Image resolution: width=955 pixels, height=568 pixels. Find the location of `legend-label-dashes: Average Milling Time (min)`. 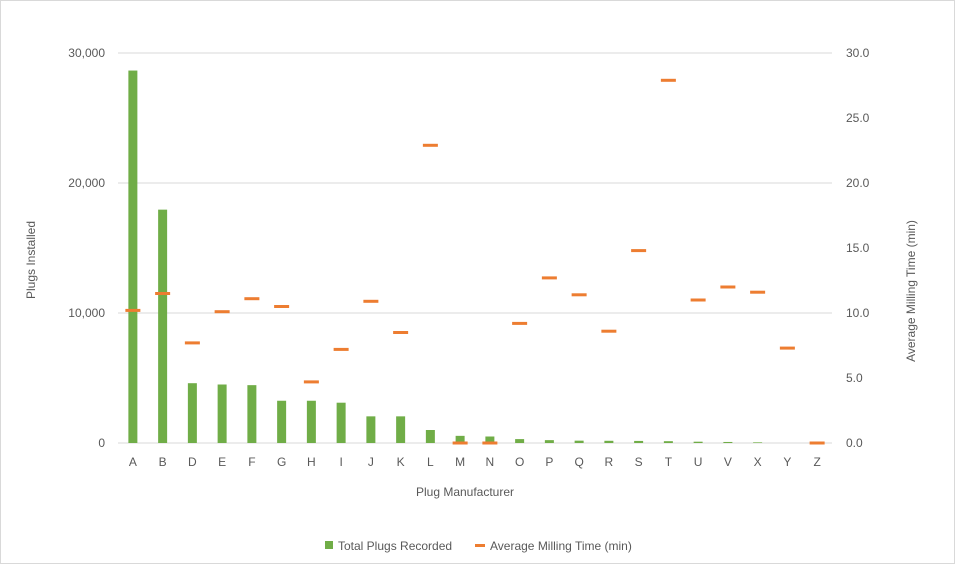

legend-label-dashes: Average Milling Time (min) is located at coordinates (561, 546).